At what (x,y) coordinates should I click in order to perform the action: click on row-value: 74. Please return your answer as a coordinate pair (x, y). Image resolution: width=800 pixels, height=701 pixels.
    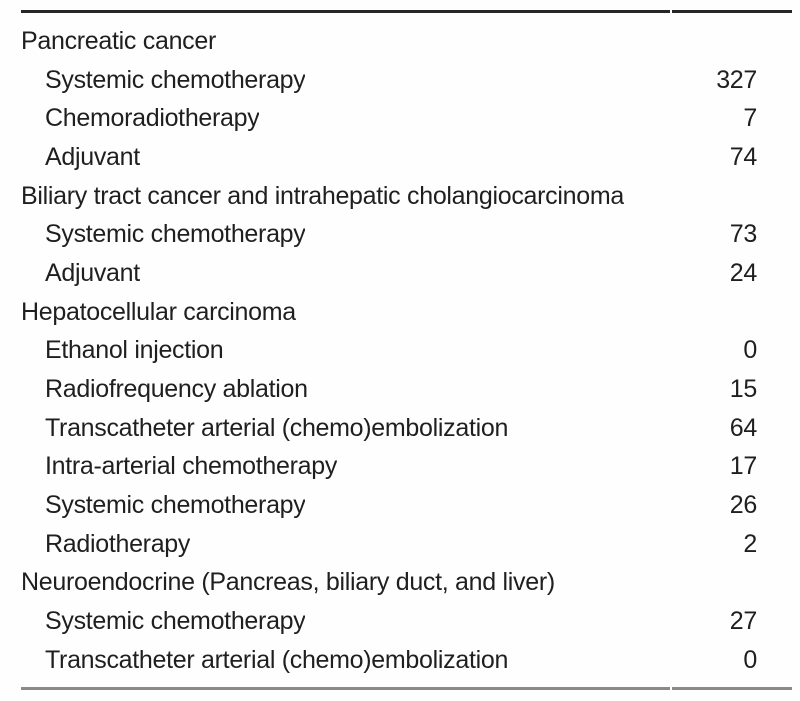
    Looking at the image, I should click on (743, 156).